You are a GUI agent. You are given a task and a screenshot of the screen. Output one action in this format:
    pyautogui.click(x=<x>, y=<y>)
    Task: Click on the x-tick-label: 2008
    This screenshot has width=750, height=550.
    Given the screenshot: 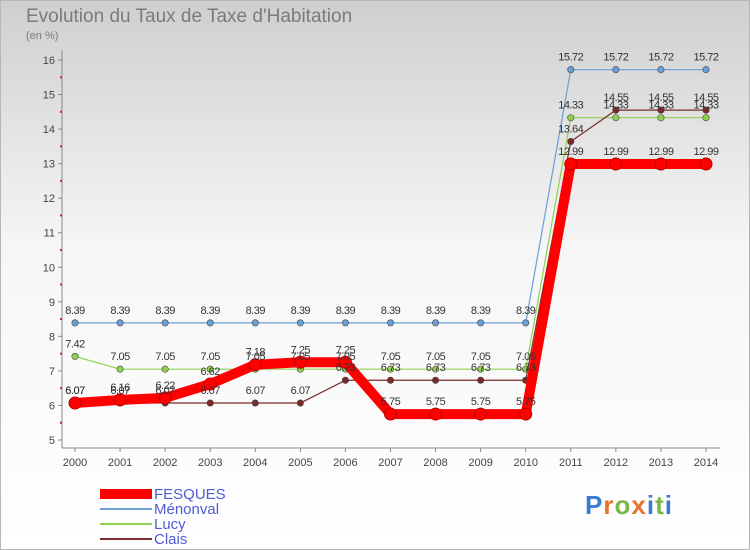 What is the action you would take?
    pyautogui.click(x=435, y=463)
    